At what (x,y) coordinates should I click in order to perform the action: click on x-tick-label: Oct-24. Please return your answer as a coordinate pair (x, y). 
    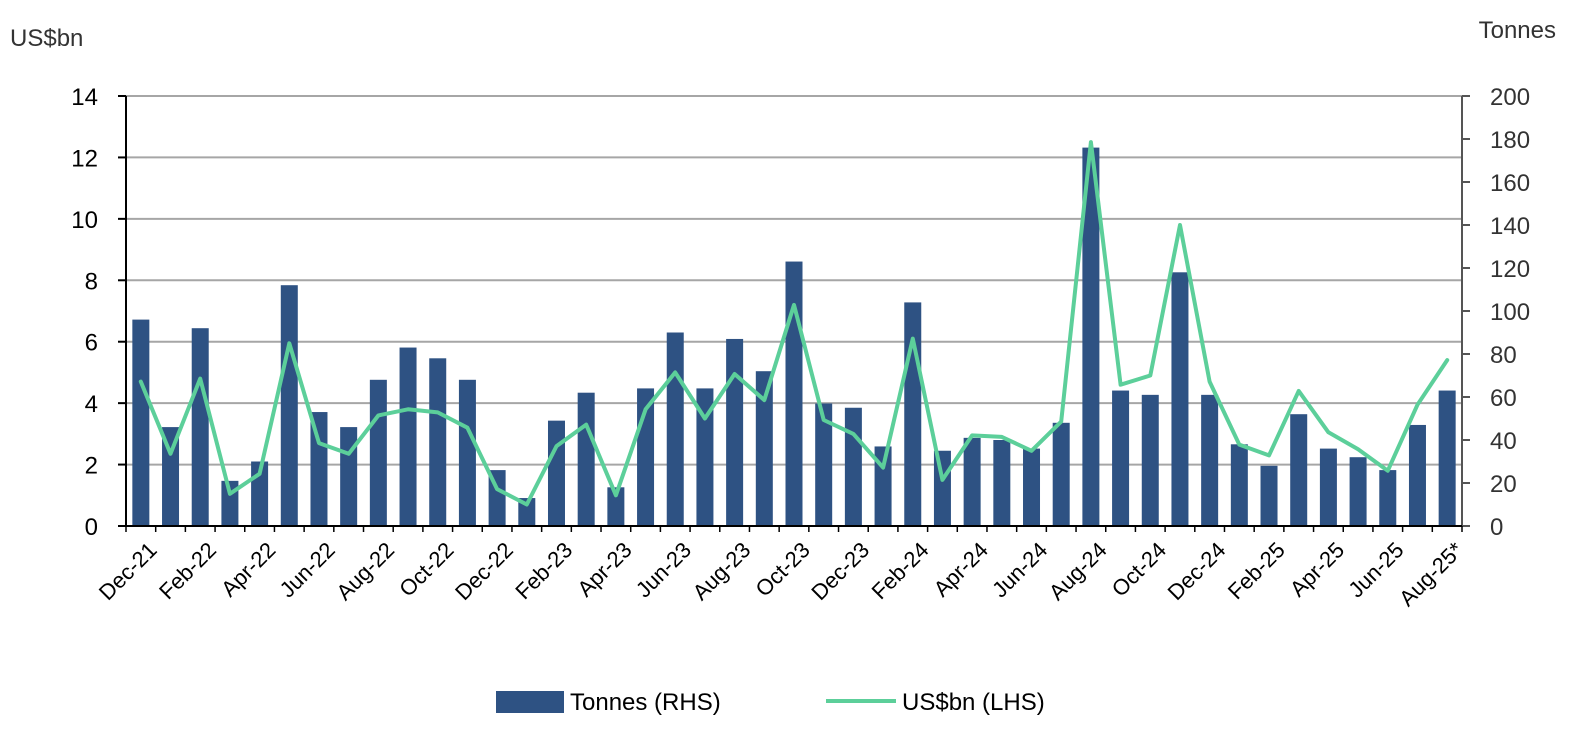
    Looking at the image, I should click on (1139, 569).